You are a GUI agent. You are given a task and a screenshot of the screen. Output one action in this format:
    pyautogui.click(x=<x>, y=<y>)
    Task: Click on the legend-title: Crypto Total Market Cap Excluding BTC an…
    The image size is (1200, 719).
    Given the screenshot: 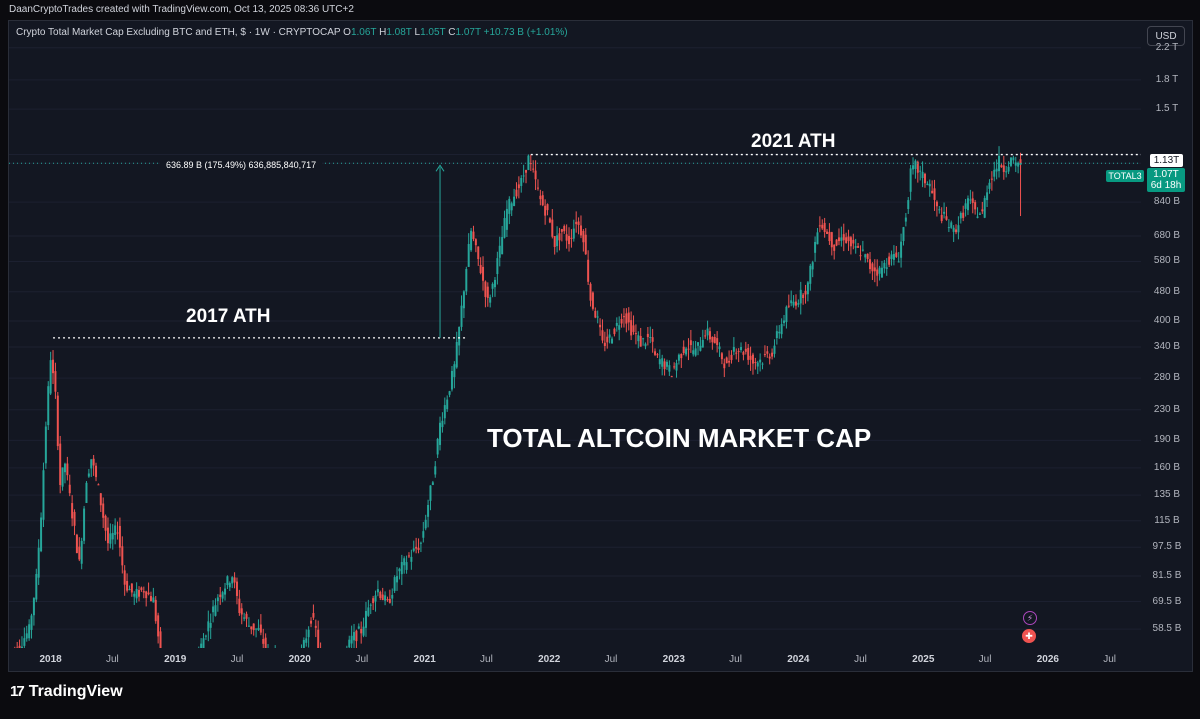 What is the action you would take?
    pyautogui.click(x=178, y=32)
    